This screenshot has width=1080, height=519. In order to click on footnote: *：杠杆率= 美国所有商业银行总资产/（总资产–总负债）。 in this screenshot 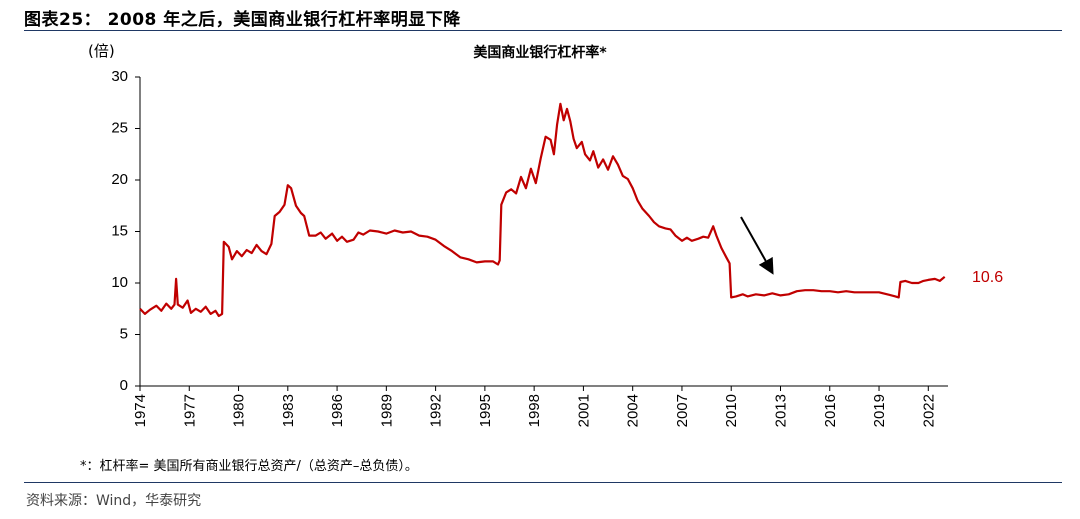, I will do `click(249, 466)`.